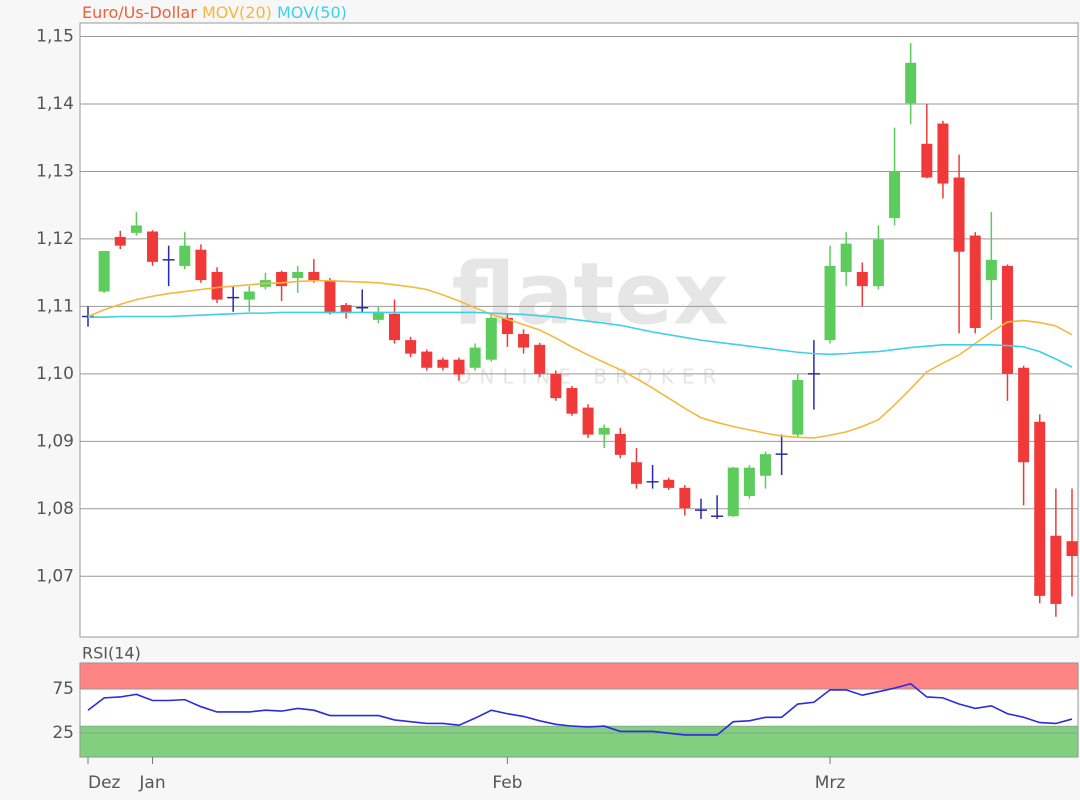 The height and width of the screenshot is (800, 1080). Describe the element at coordinates (312, 12) in the screenshot. I see `legend-entry: MOV(50)` at that location.